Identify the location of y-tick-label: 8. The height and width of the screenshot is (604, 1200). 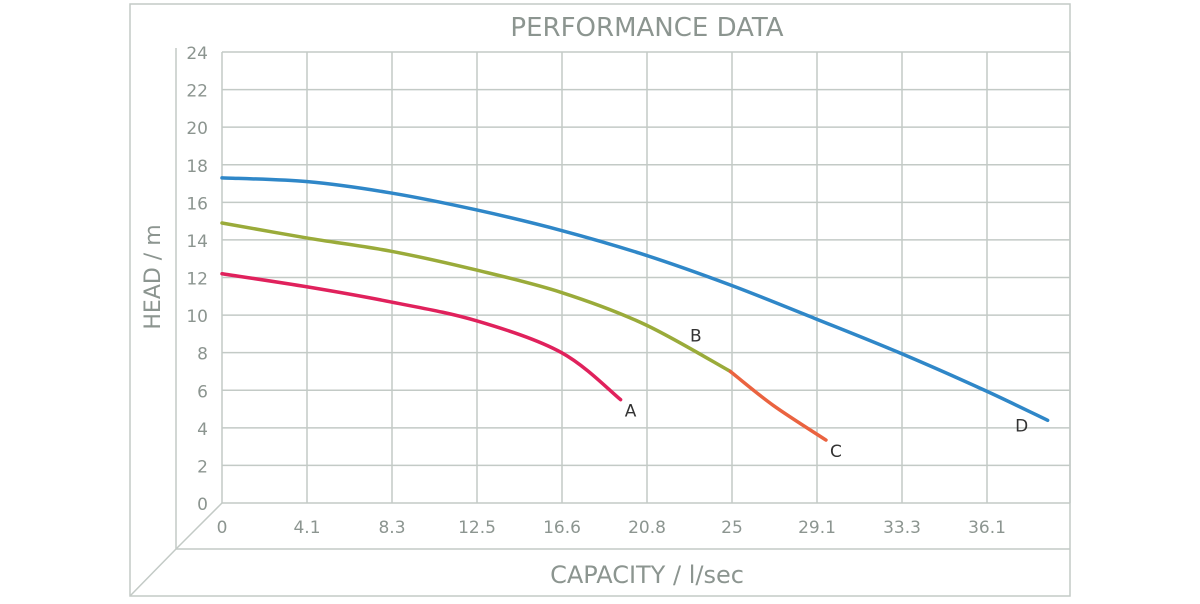
(202, 355).